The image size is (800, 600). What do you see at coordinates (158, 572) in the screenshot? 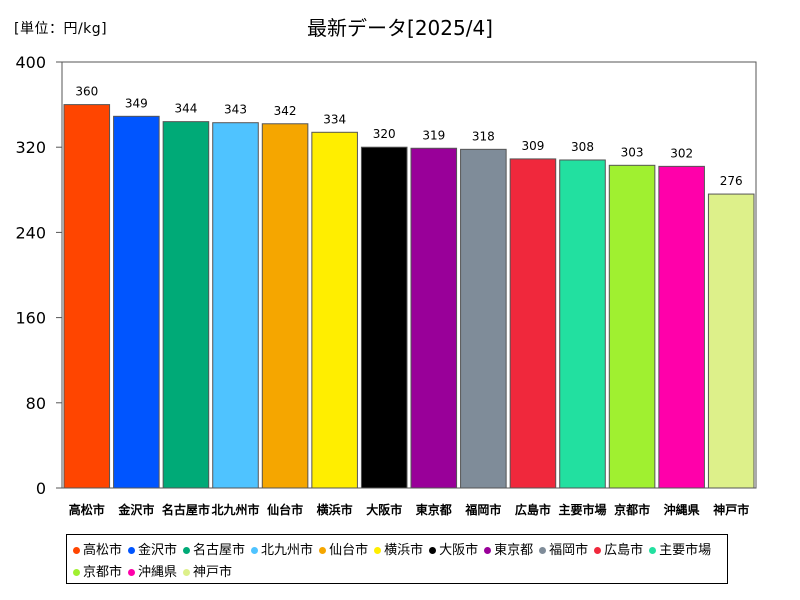
I see `legend-label: 沖縄県` at bounding box center [158, 572].